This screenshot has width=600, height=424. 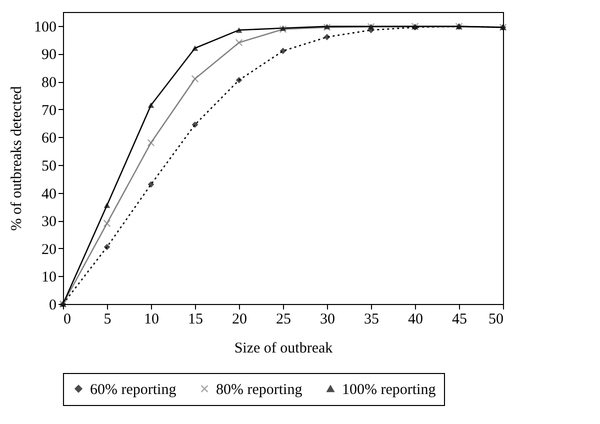 What do you see at coordinates (496, 320) in the screenshot?
I see `x-tick-label: 50` at bounding box center [496, 320].